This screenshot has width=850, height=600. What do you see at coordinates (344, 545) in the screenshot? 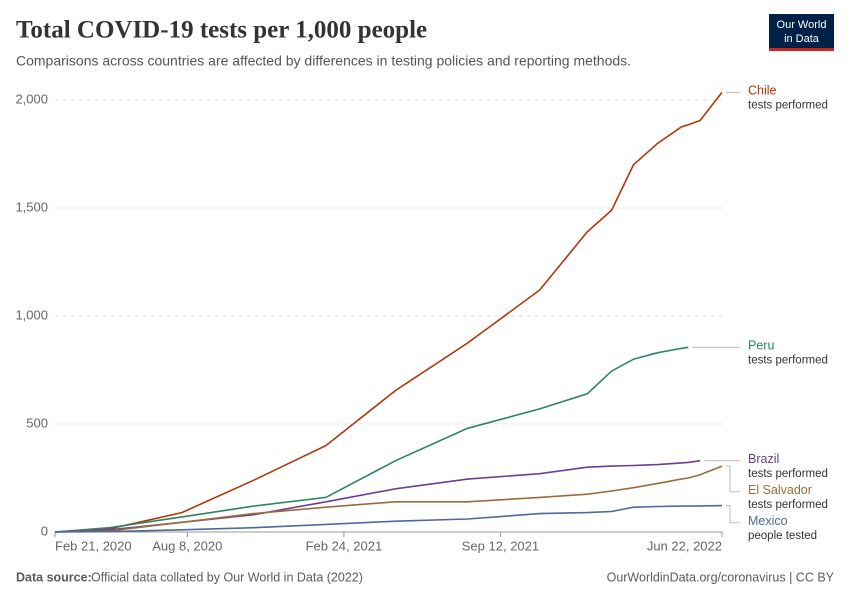
I see `x-tick-label: Feb 24, 2021` at bounding box center [344, 545].